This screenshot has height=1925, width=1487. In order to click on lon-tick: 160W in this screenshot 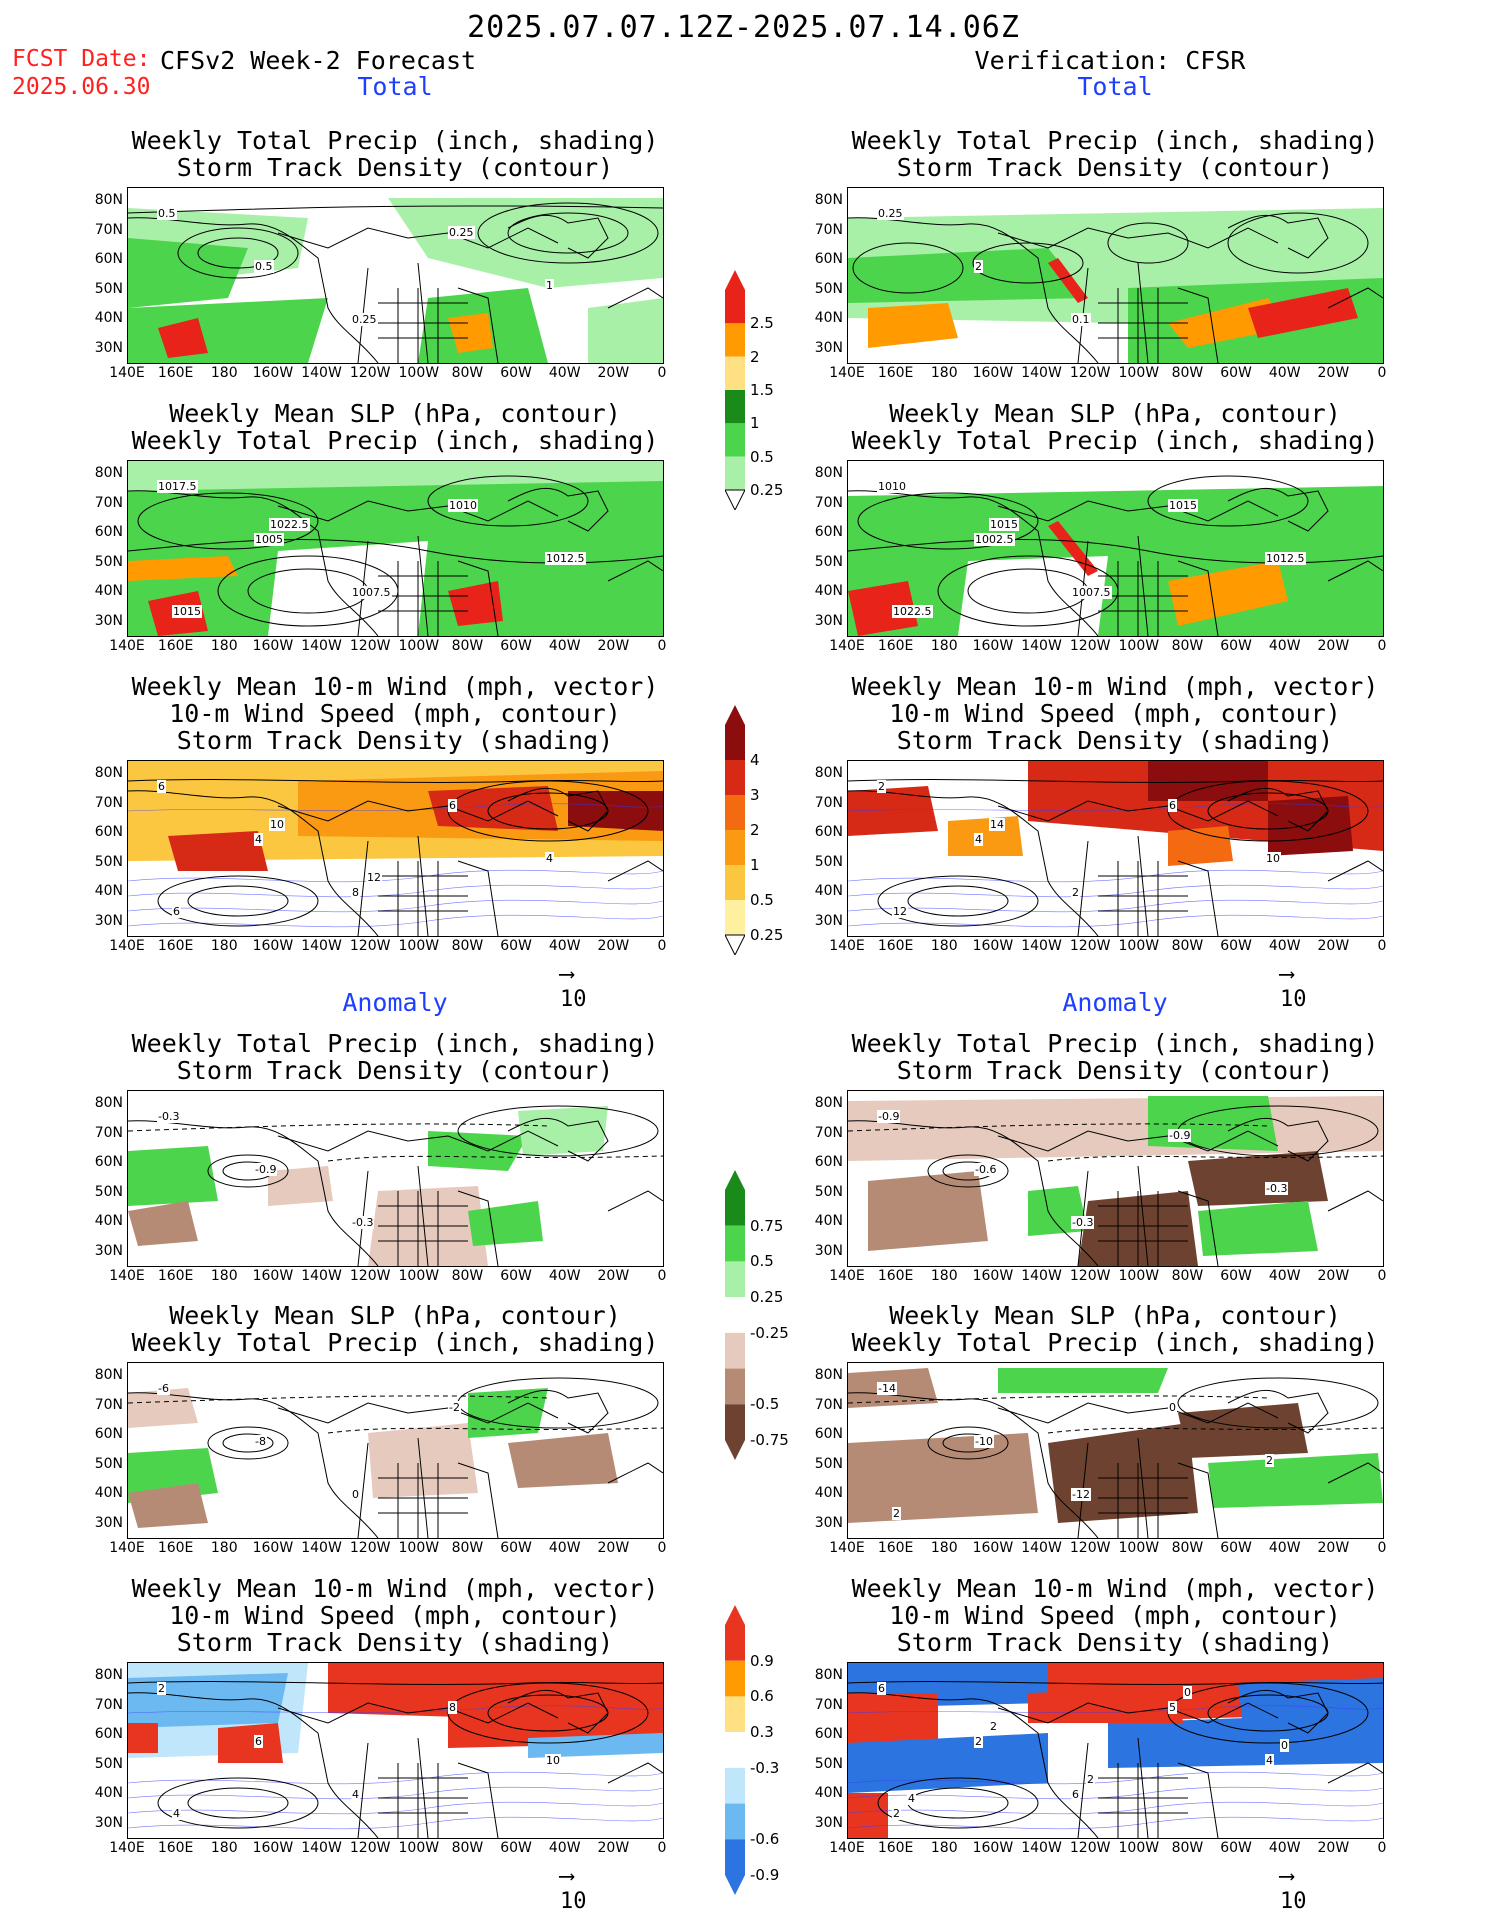, I will do `click(993, 1276)`.